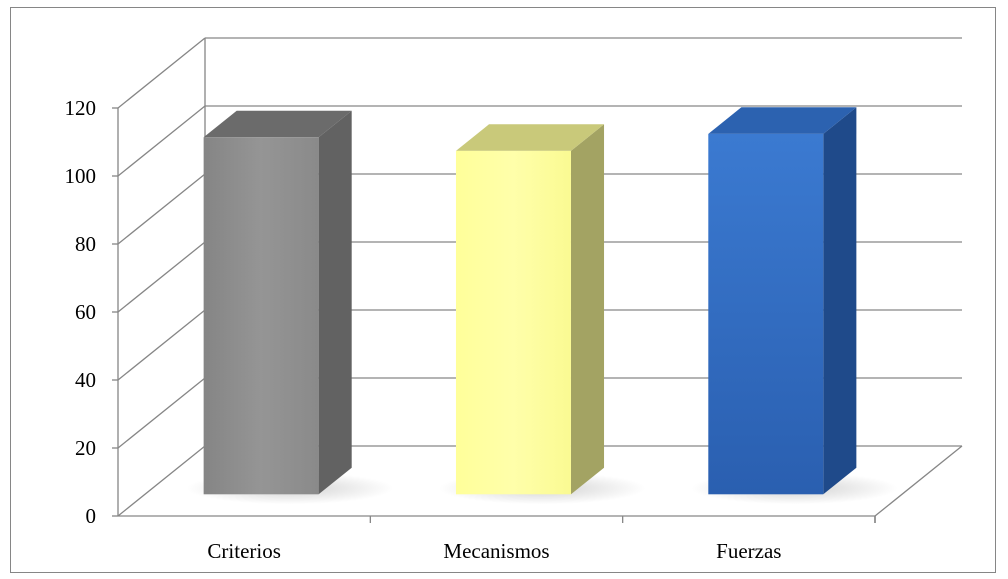  I want to click on y-tick-label: 80, so click(85, 244).